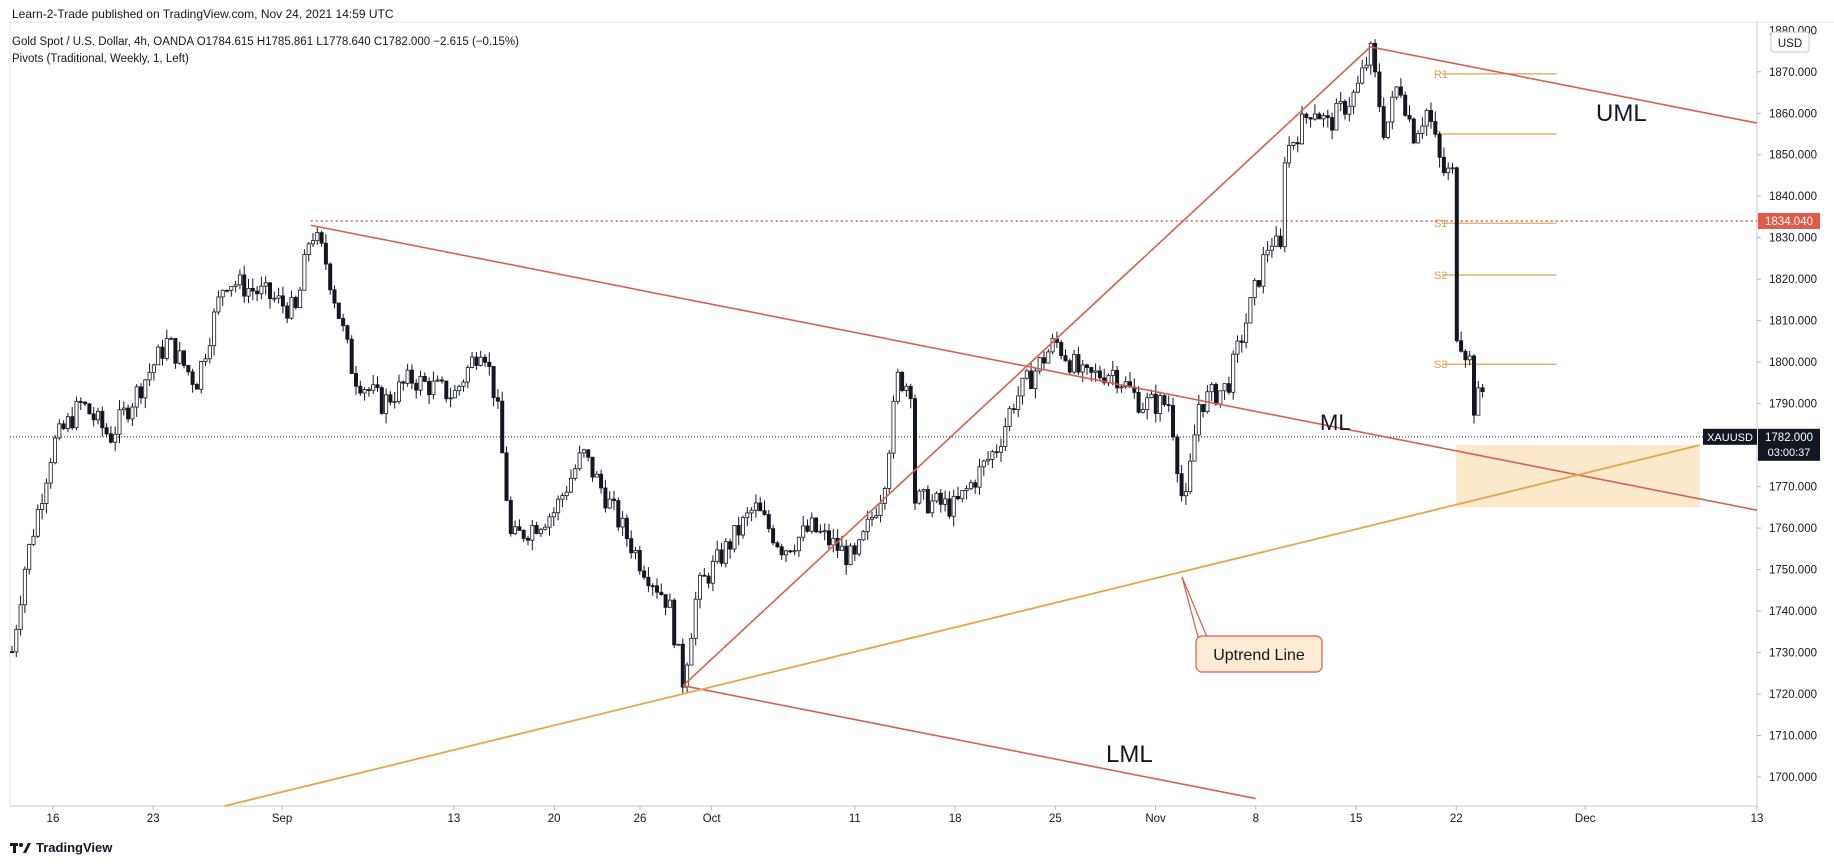 This screenshot has height=866, width=1834. I want to click on x-tick-label: 25, so click(1055, 819).